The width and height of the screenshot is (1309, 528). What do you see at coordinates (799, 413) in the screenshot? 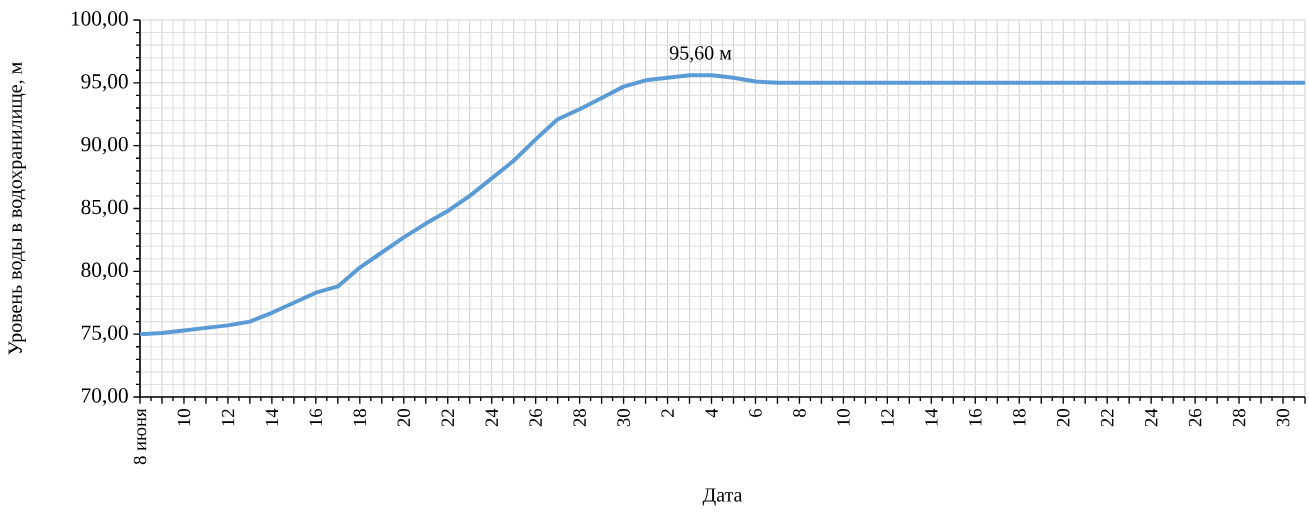
I see `x-tick-label: 8` at bounding box center [799, 413].